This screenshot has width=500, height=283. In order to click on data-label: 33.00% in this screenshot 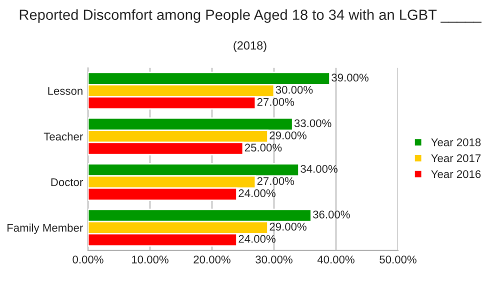, I will do `click(313, 123)`.